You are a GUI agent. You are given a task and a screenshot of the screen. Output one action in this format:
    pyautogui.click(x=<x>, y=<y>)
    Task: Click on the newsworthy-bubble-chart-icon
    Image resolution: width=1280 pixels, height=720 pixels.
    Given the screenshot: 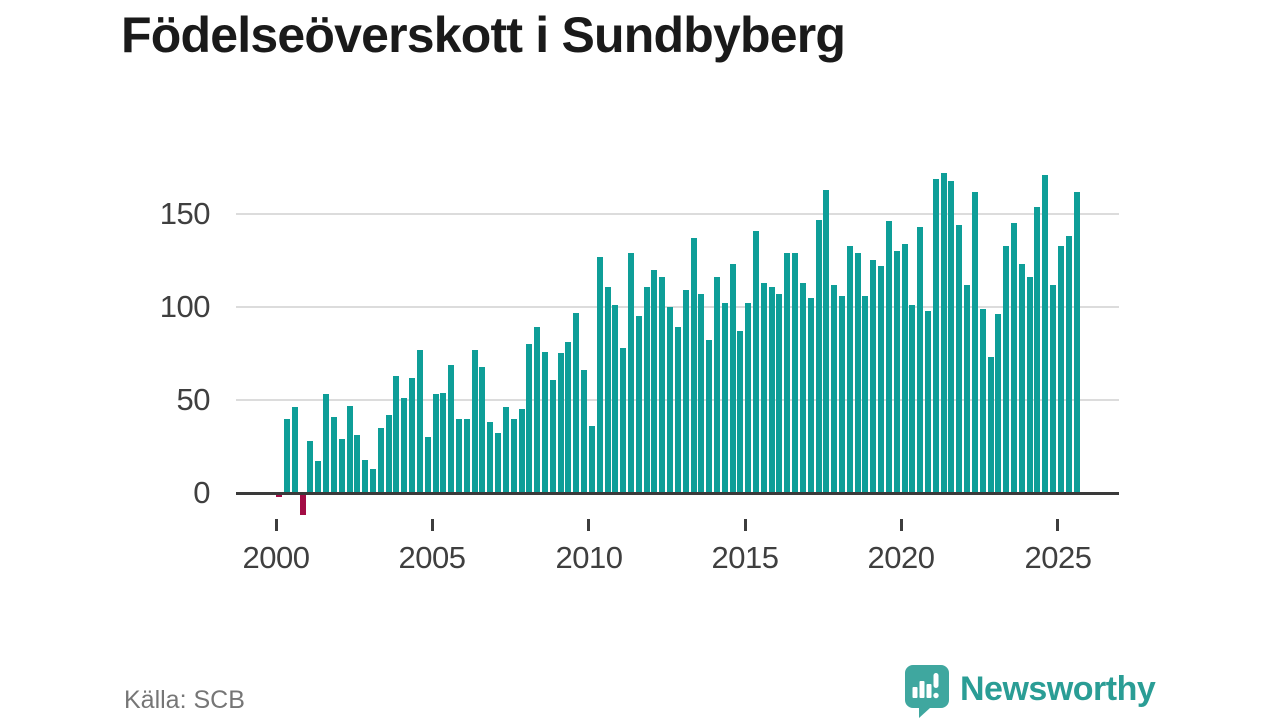 What is the action you would take?
    pyautogui.click(x=927, y=691)
    